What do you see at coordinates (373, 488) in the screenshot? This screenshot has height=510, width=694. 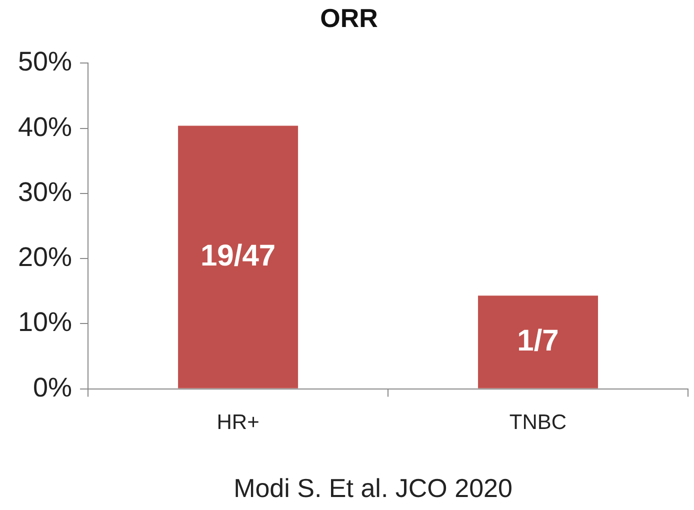 I see `text: Modi S. Et al. JCO 2020` at bounding box center [373, 488].